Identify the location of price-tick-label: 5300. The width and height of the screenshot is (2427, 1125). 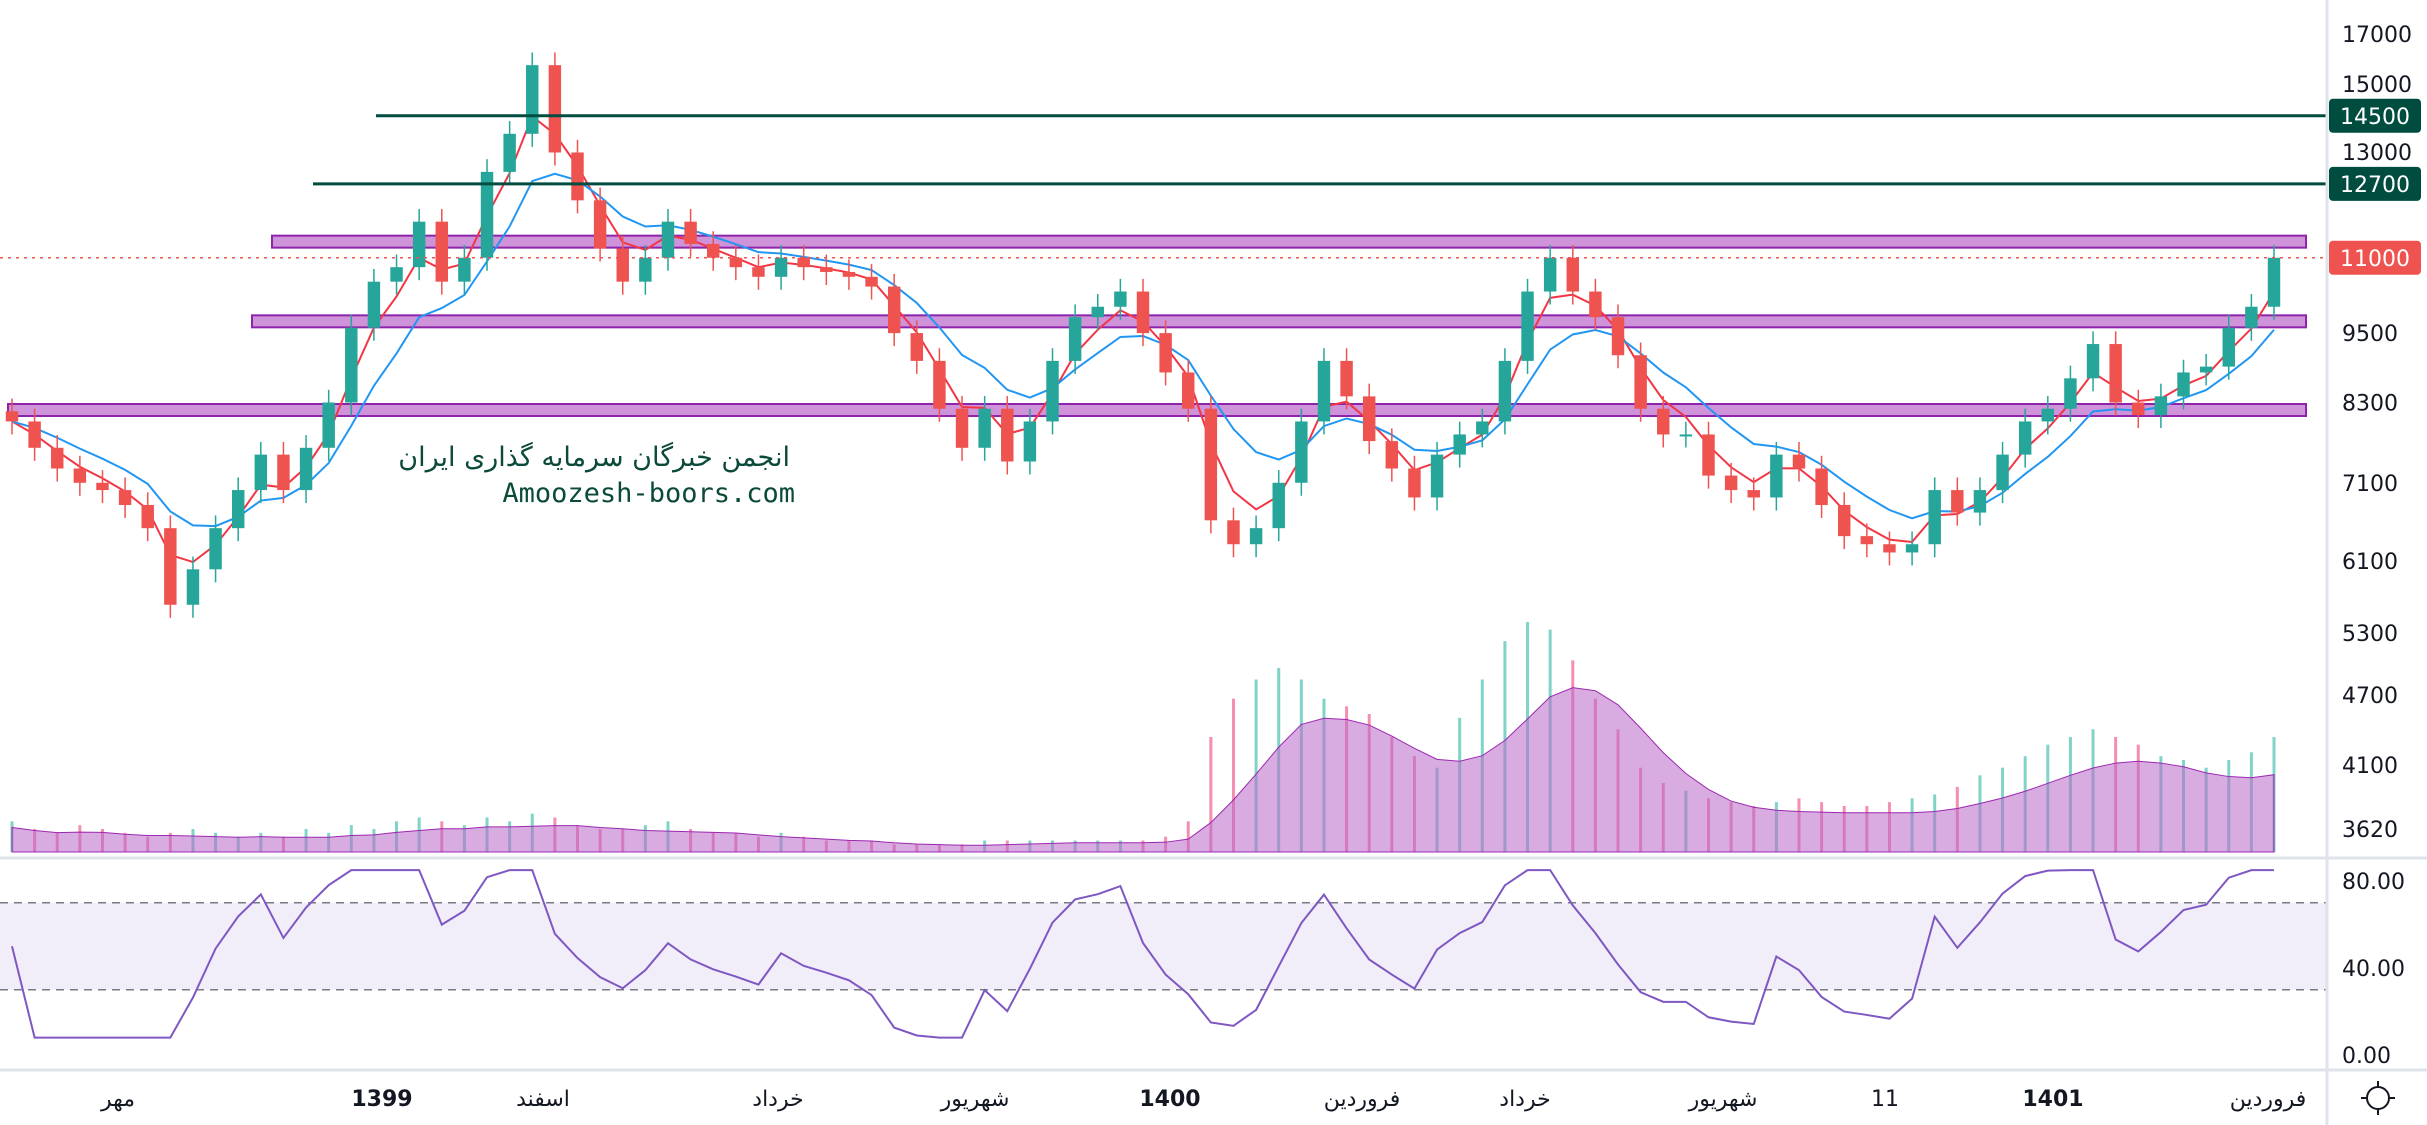
(2370, 634).